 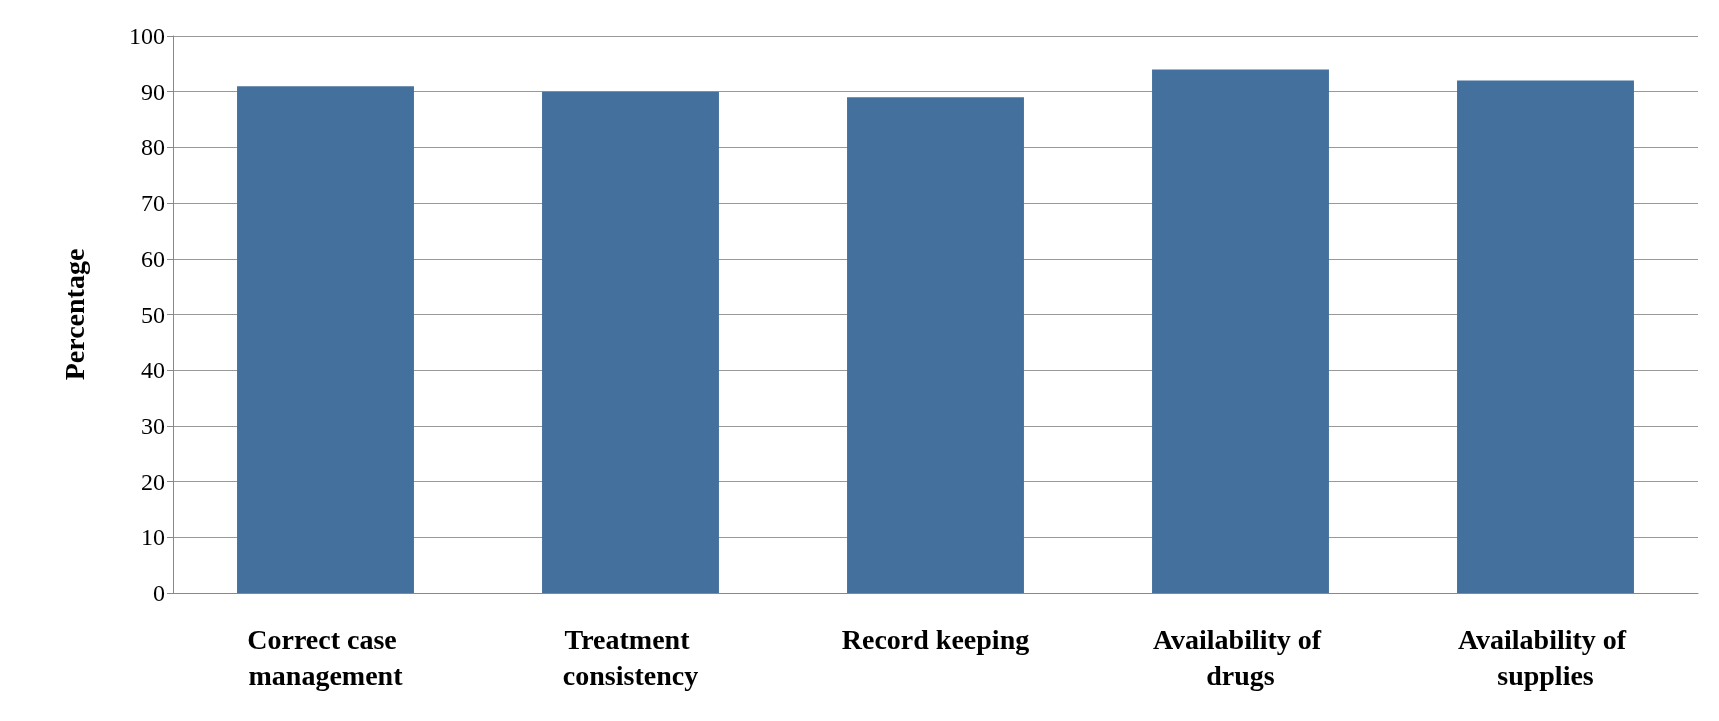 I want to click on y-tick-label: 10, so click(x=153, y=537).